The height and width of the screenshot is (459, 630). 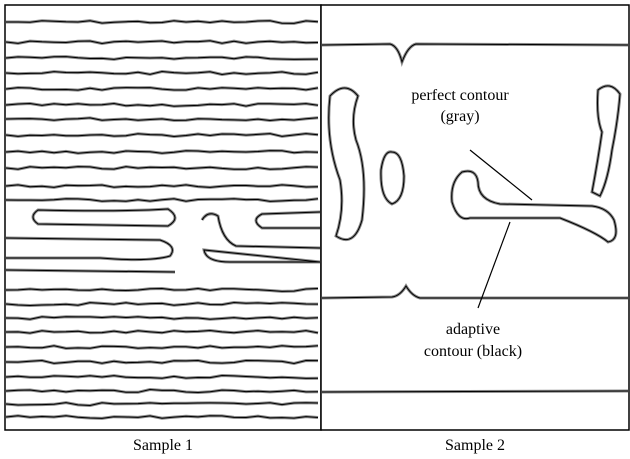 I want to click on caption: Sample 2, so click(x=475, y=445).